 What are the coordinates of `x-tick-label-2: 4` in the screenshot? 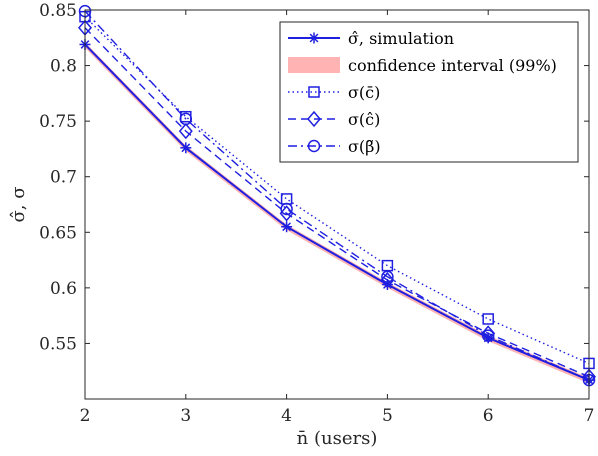 It's located at (286, 416).